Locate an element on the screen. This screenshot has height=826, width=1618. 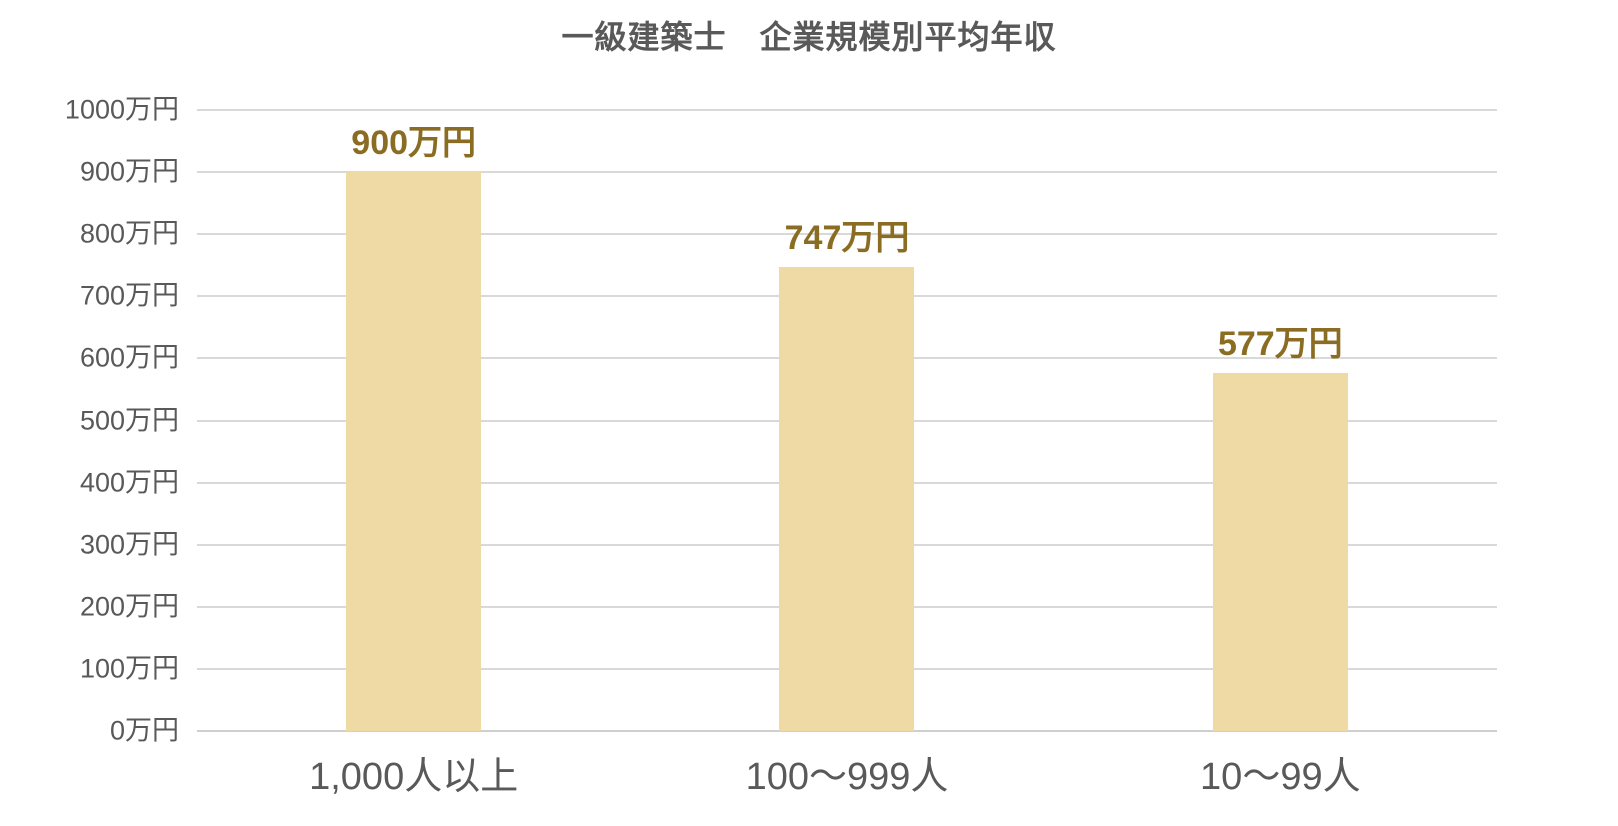
y-axis-tick-label: 300万円 is located at coordinates (129, 544).